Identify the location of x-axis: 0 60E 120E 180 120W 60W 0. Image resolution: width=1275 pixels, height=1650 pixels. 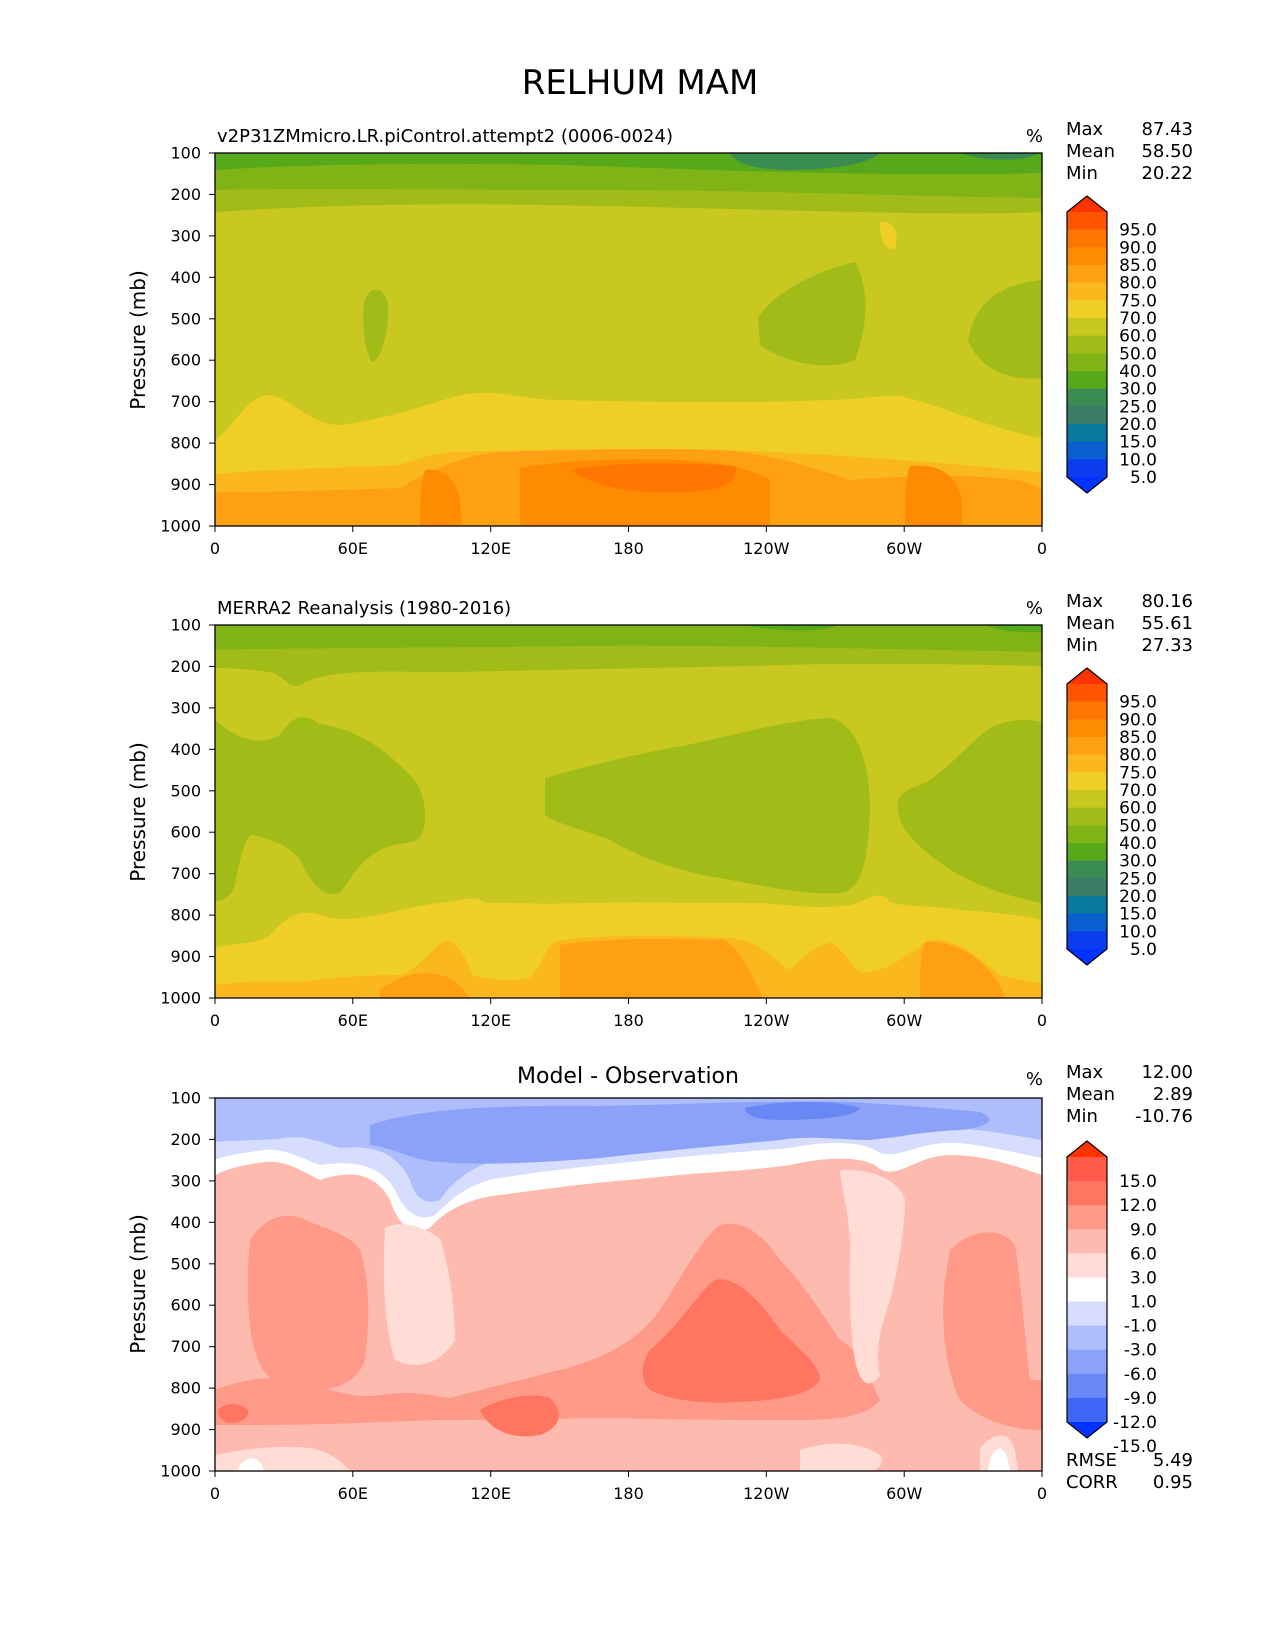
(628, 542).